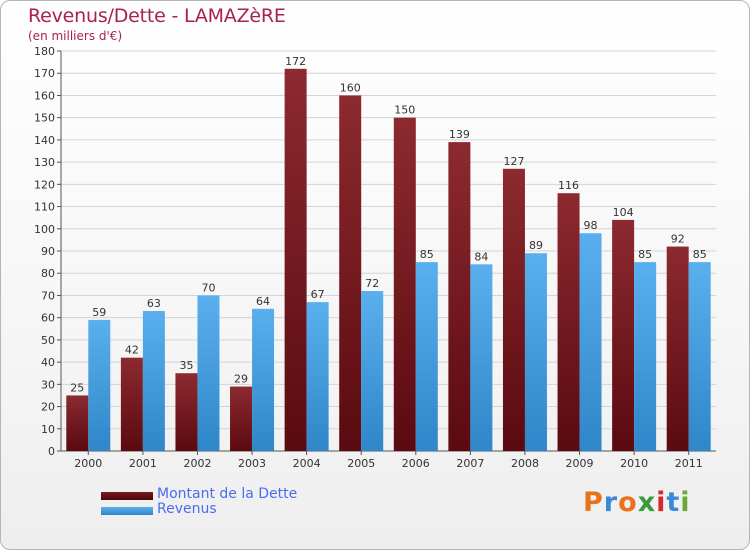 This screenshot has width=750, height=550. Describe the element at coordinates (404, 110) in the screenshot. I see `data-label-debt: 150` at that location.